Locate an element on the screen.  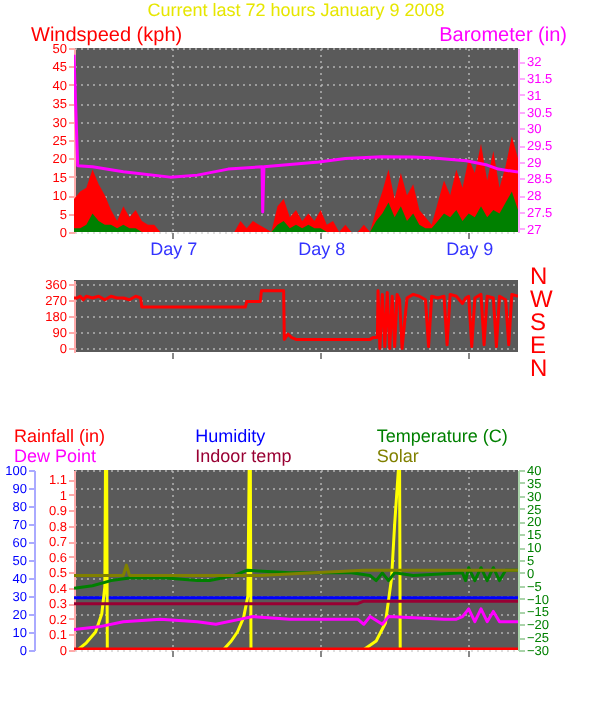
text: Dew Point is located at coordinates (56, 456).